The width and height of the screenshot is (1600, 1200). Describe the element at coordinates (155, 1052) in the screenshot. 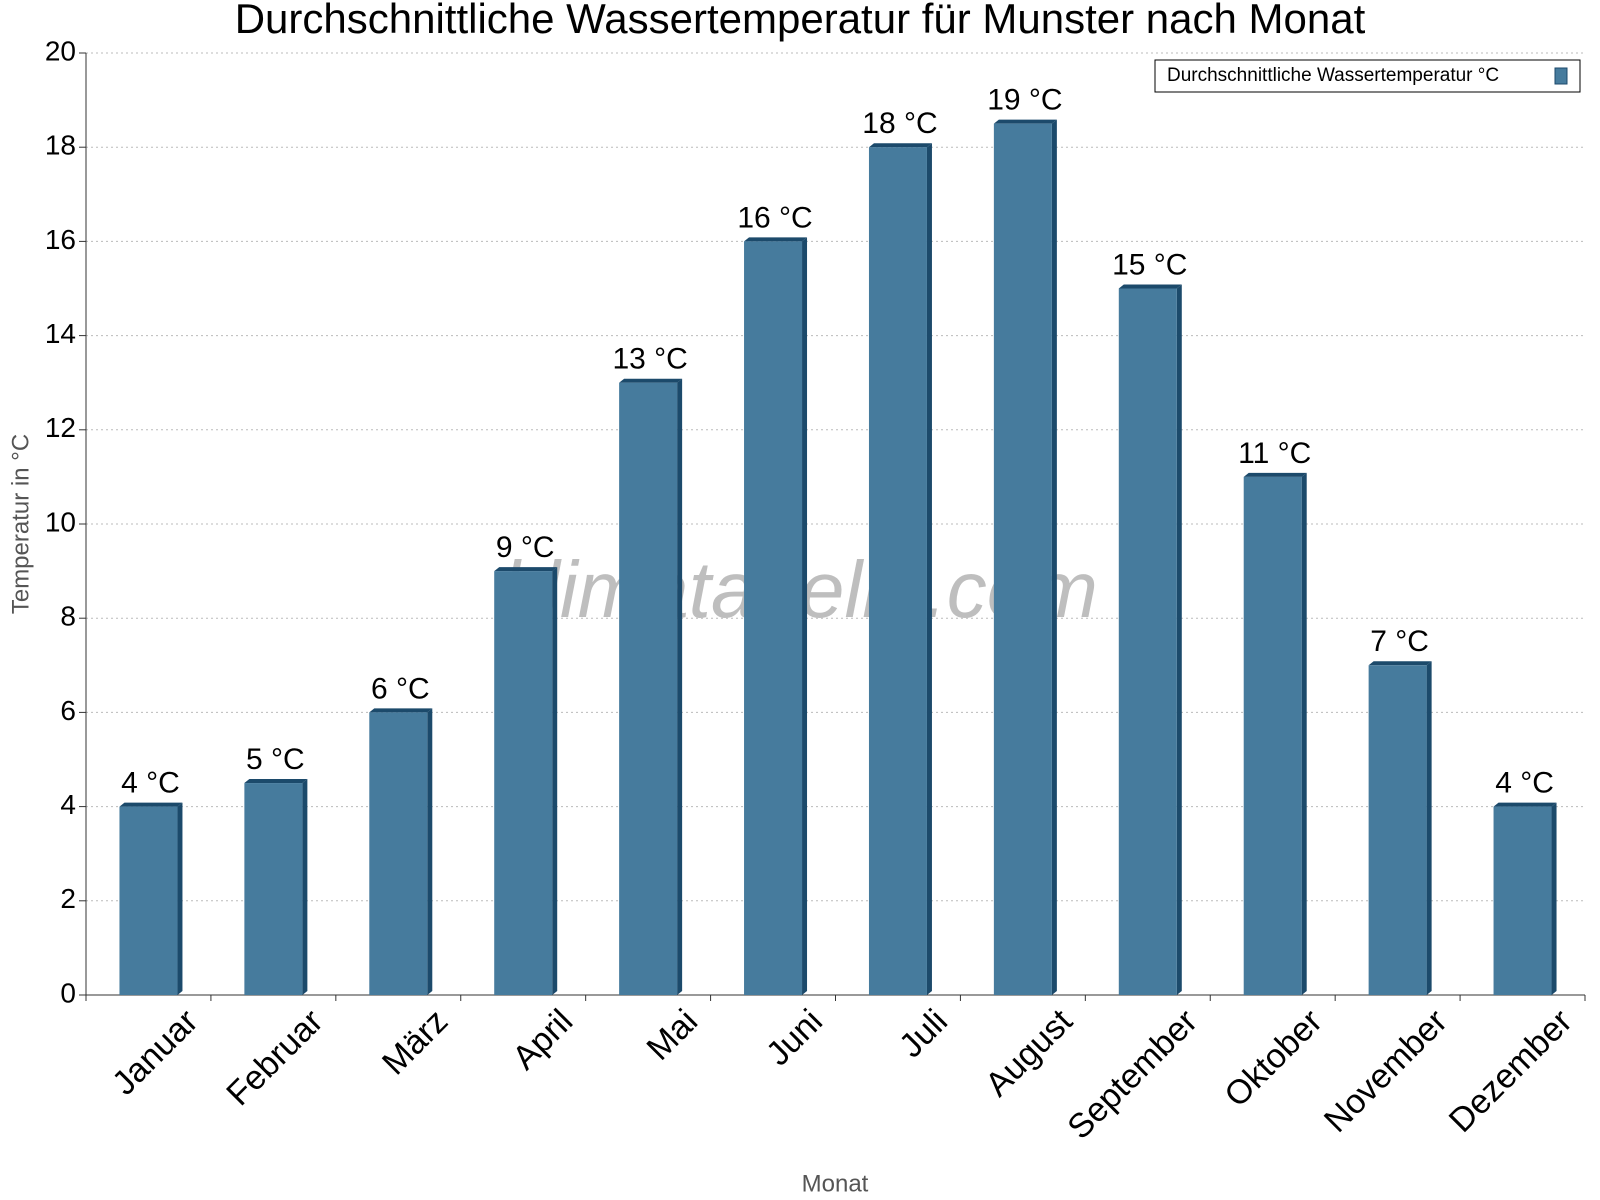

I see `x-tick-label: Januar` at that location.